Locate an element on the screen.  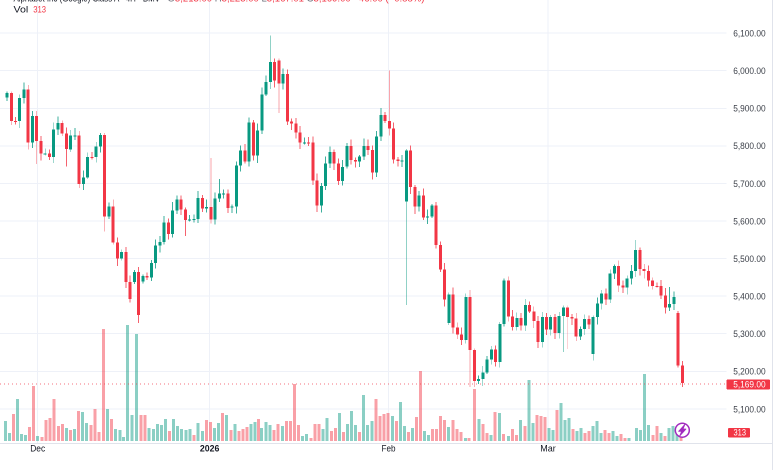
svg-text: 5,800.00 is located at coordinates (749, 145).